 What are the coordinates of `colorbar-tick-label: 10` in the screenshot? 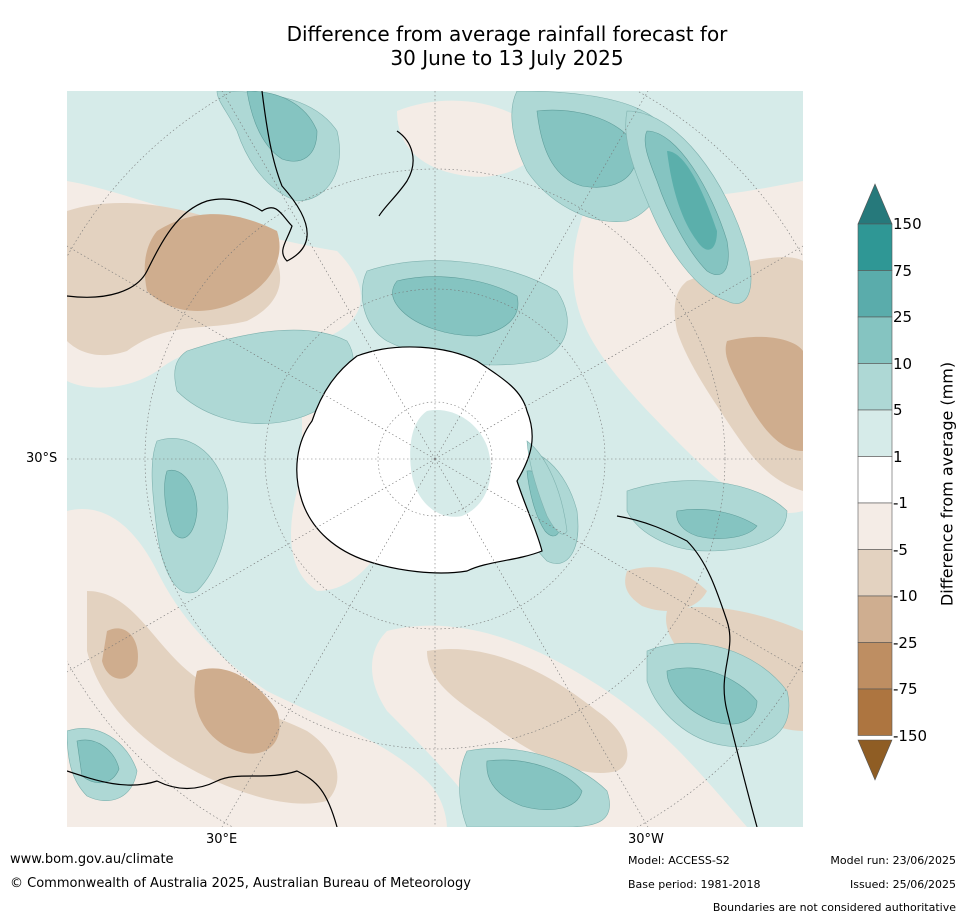 It's located at (903, 363).